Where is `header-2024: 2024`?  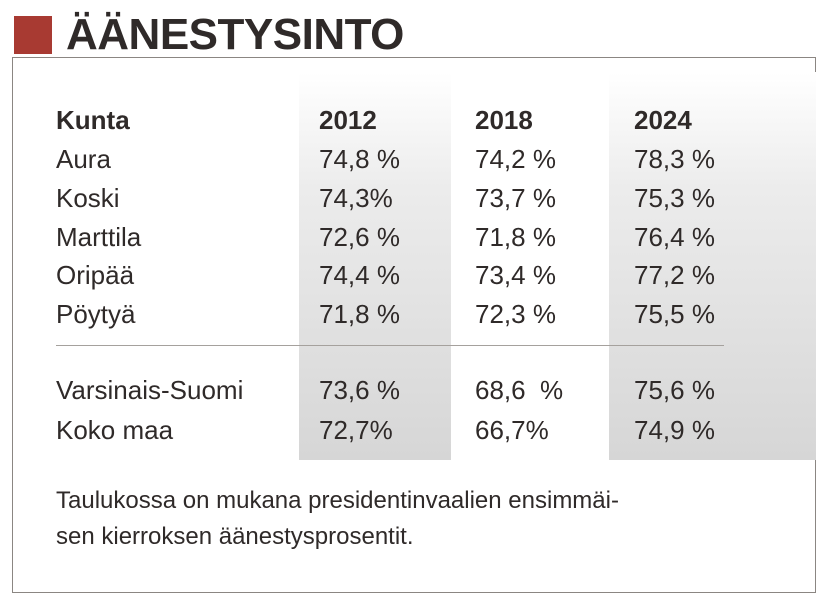 header-2024: 2024 is located at coordinates (663, 120).